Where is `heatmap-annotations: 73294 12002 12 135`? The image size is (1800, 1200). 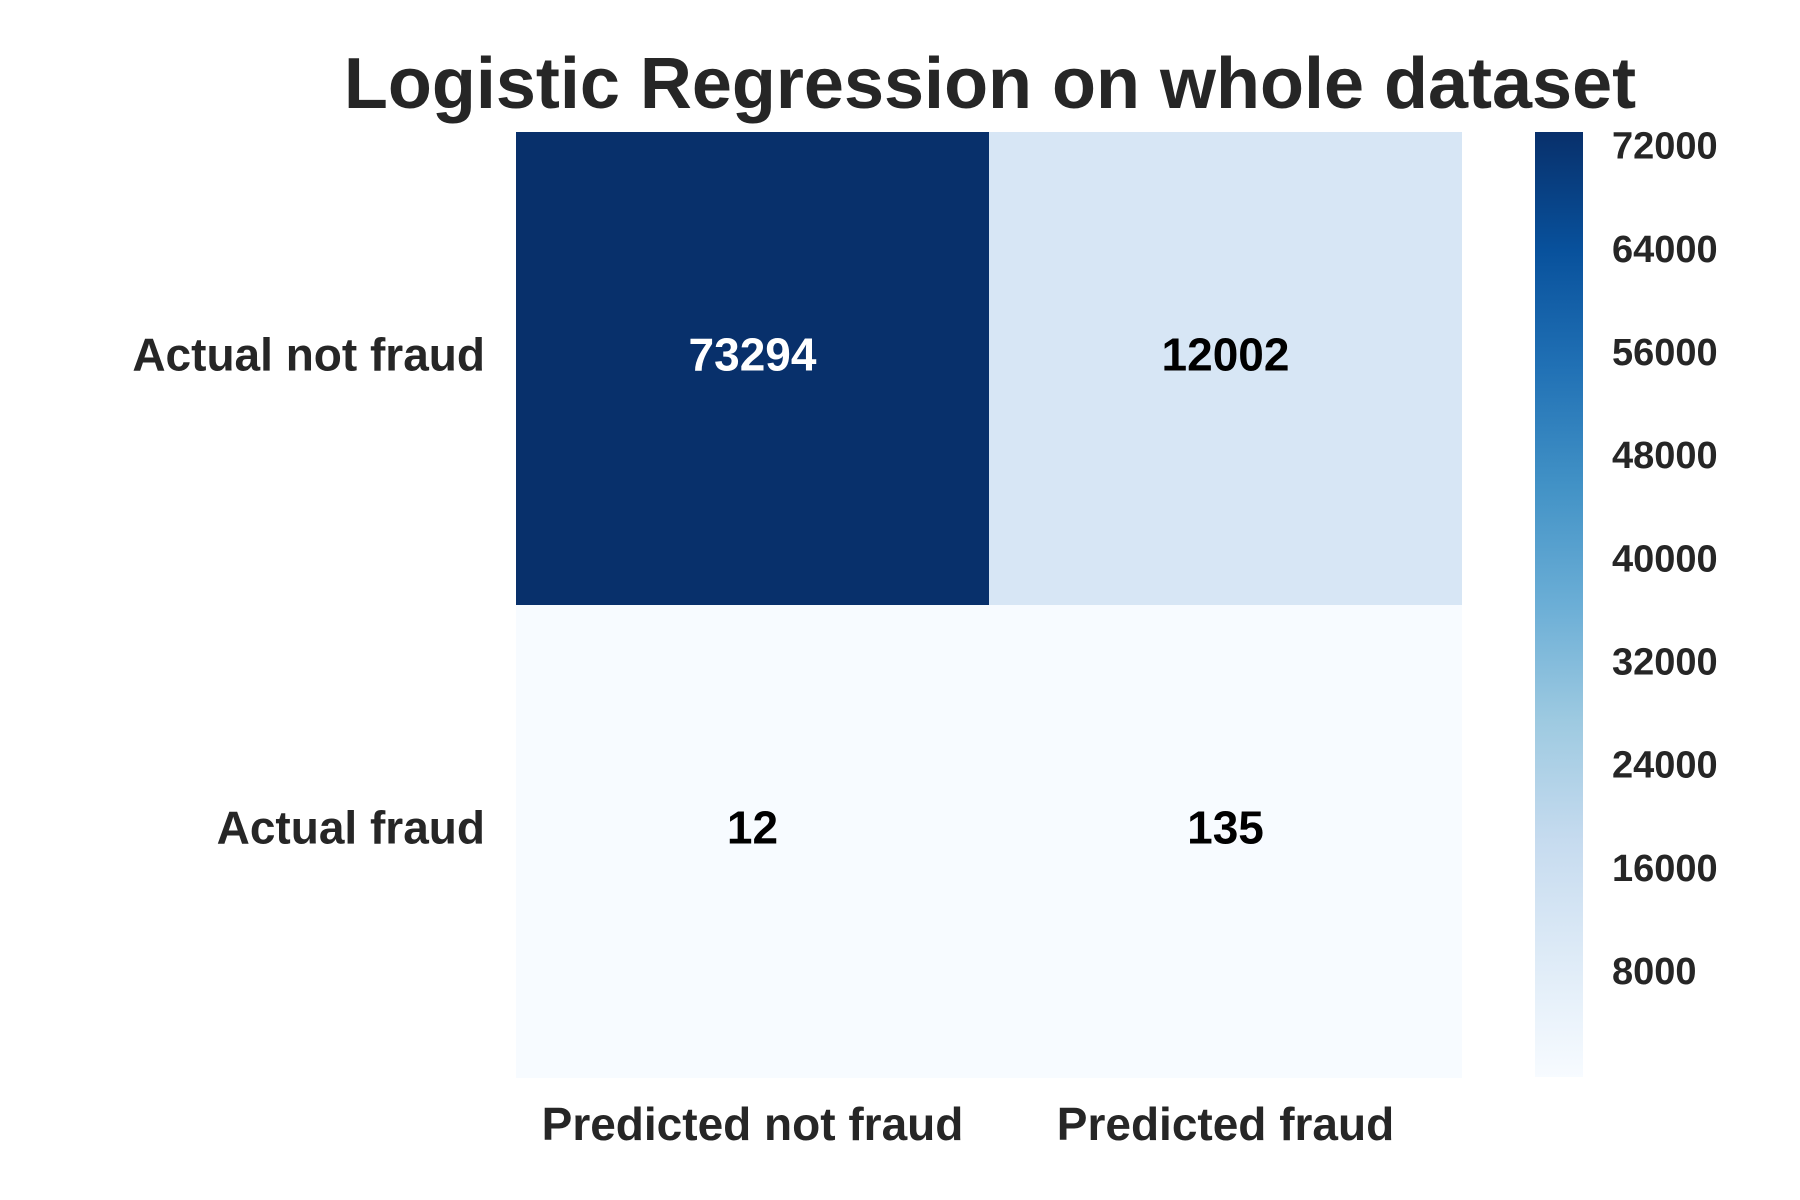 heatmap-annotations: 73294 12002 12 135 is located at coordinates (989, 591).